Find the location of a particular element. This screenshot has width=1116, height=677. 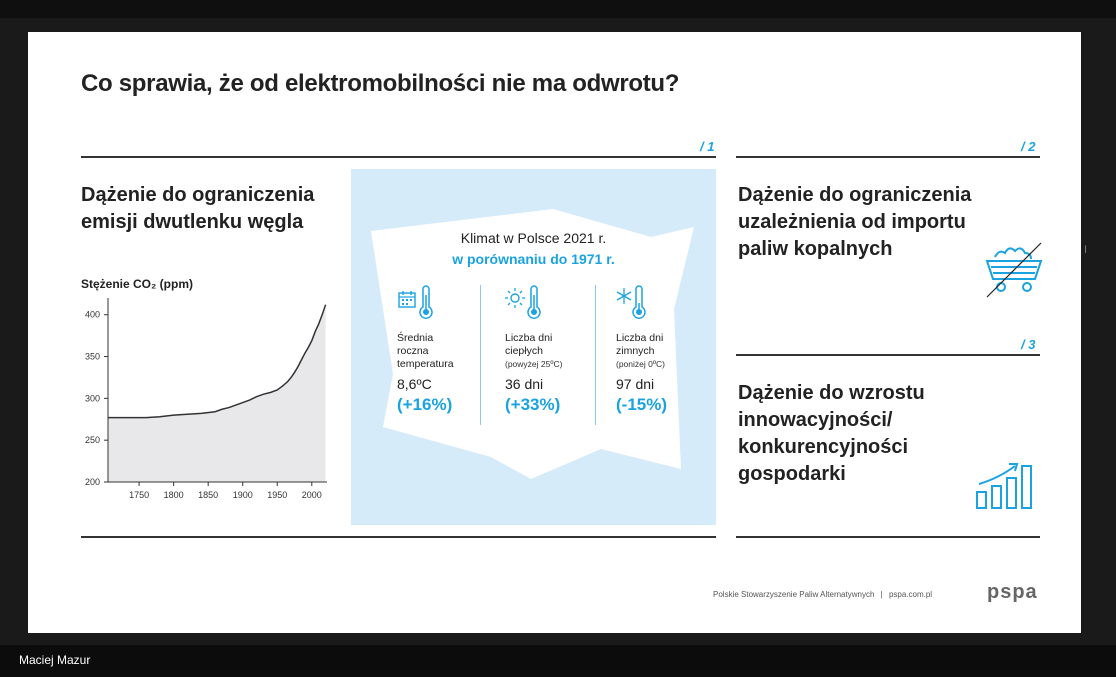

section3-number: / 3 is located at coordinates (1028, 344).